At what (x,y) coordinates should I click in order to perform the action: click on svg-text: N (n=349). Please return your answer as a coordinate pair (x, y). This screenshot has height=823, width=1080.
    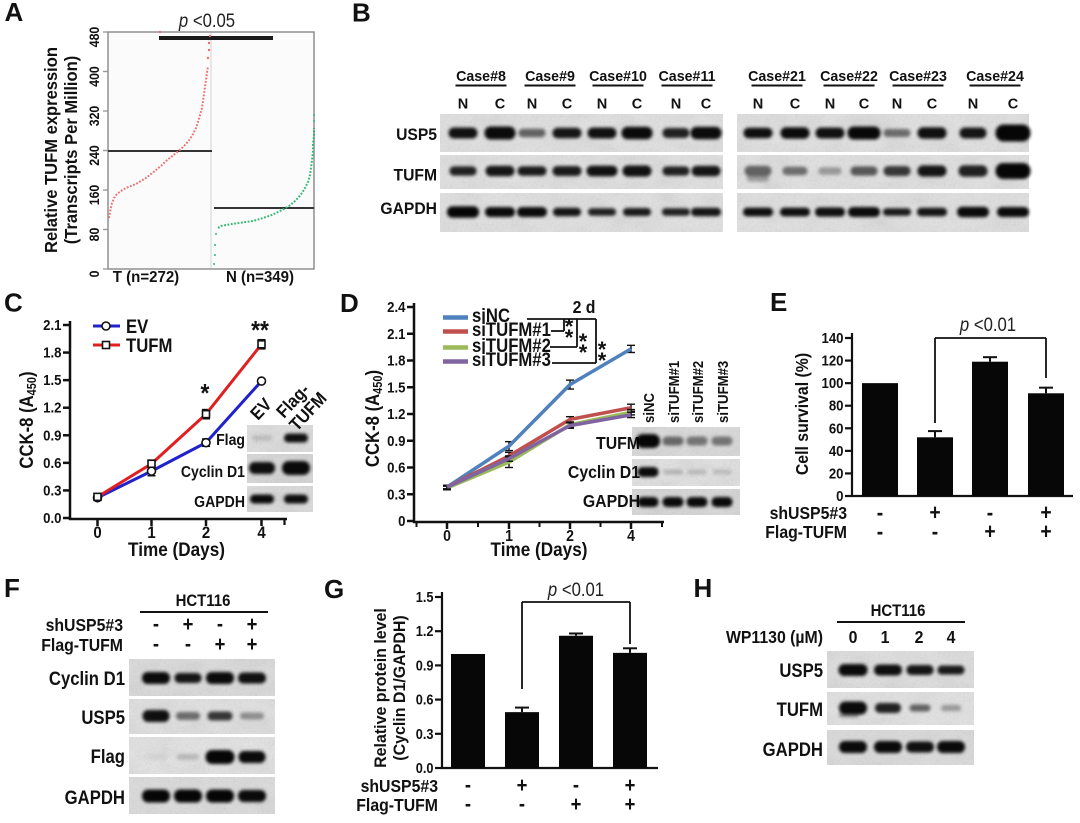
    Looking at the image, I should click on (260, 278).